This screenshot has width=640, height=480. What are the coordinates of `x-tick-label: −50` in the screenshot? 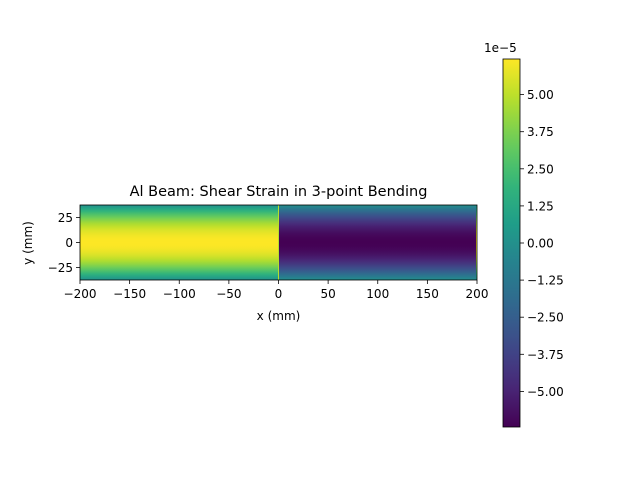 It's located at (228, 294).